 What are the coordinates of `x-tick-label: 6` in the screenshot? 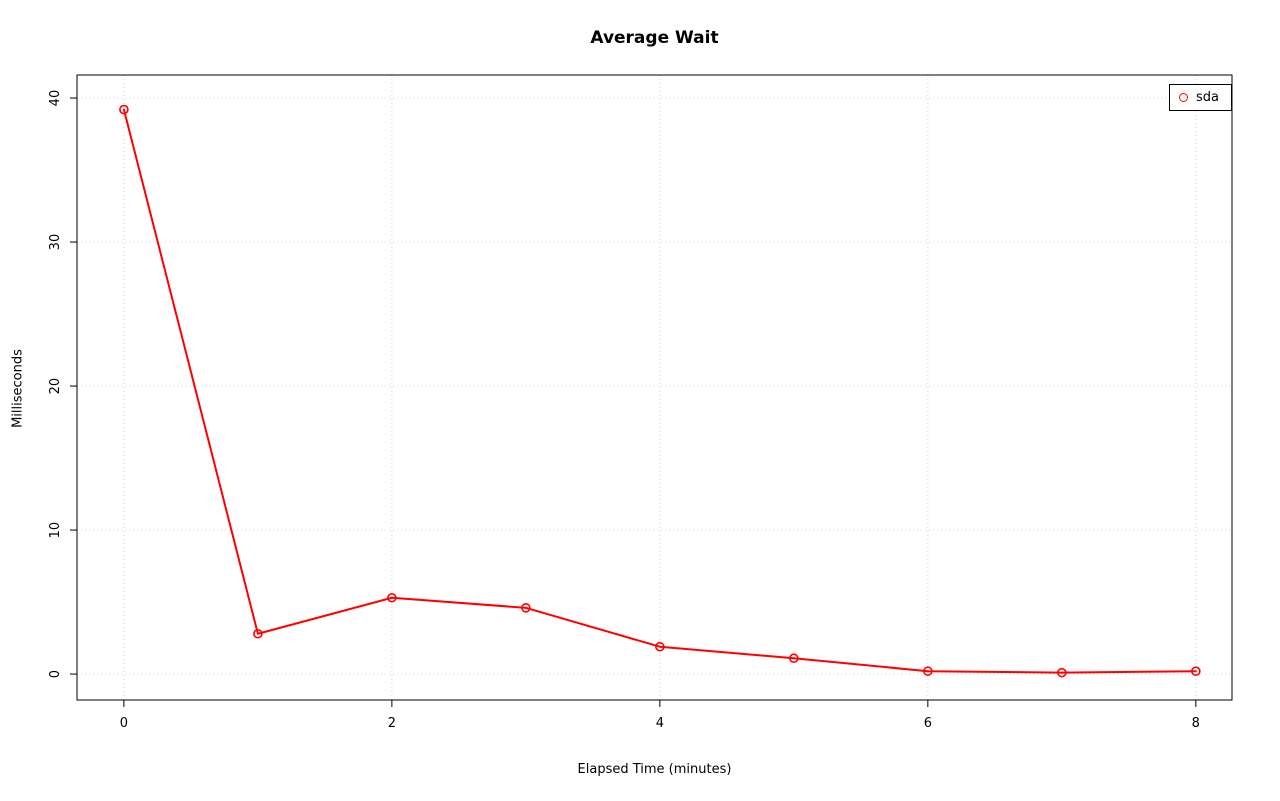 It's located at (928, 723).